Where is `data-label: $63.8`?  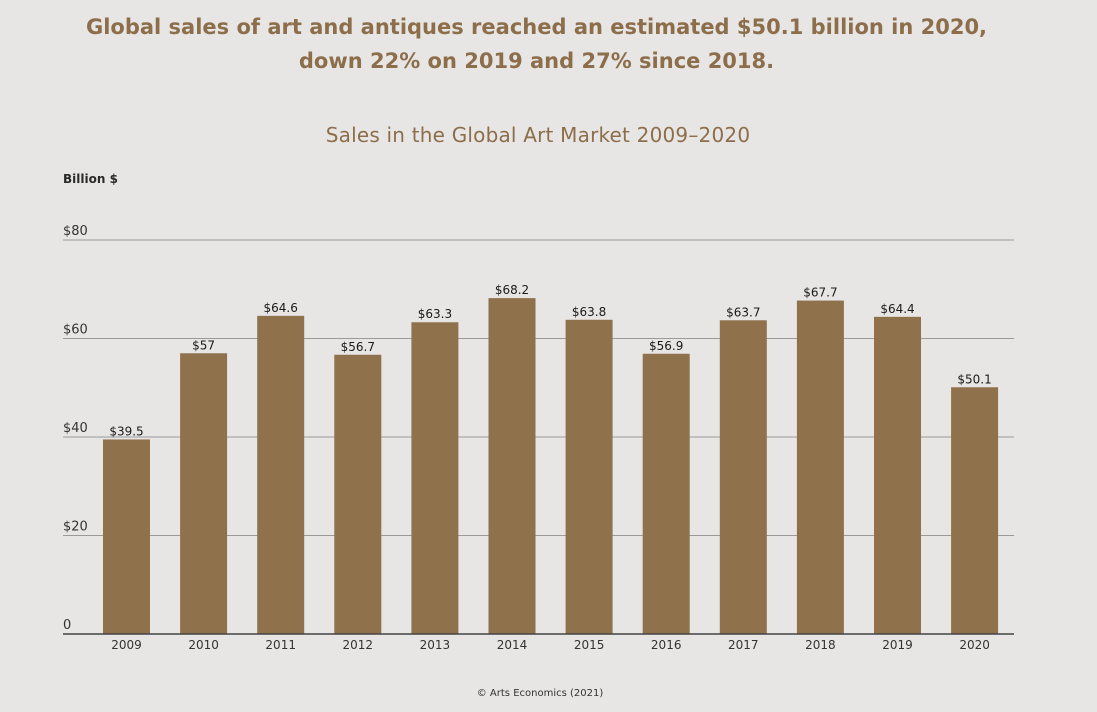 data-label: $63.8 is located at coordinates (589, 312).